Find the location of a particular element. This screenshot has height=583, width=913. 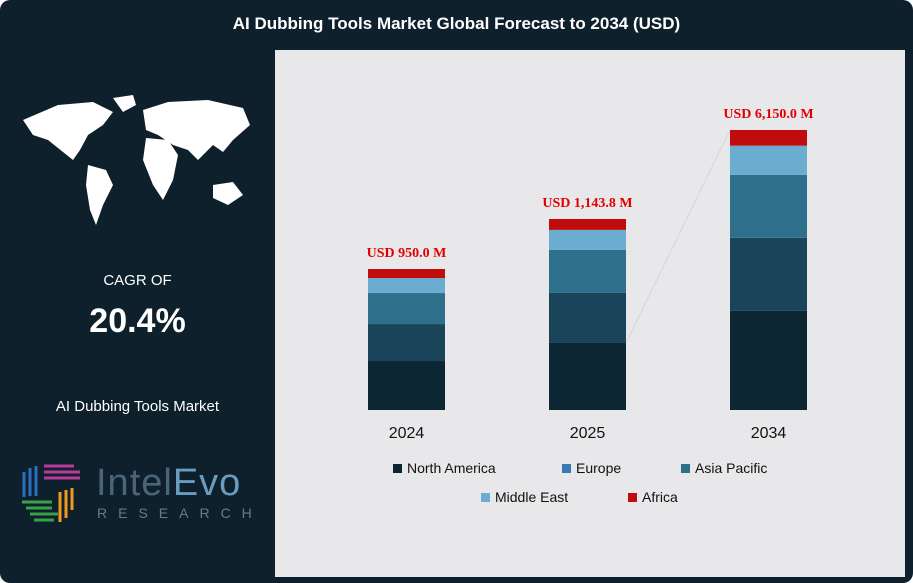

intelevo-logo-icon is located at coordinates (51, 493).